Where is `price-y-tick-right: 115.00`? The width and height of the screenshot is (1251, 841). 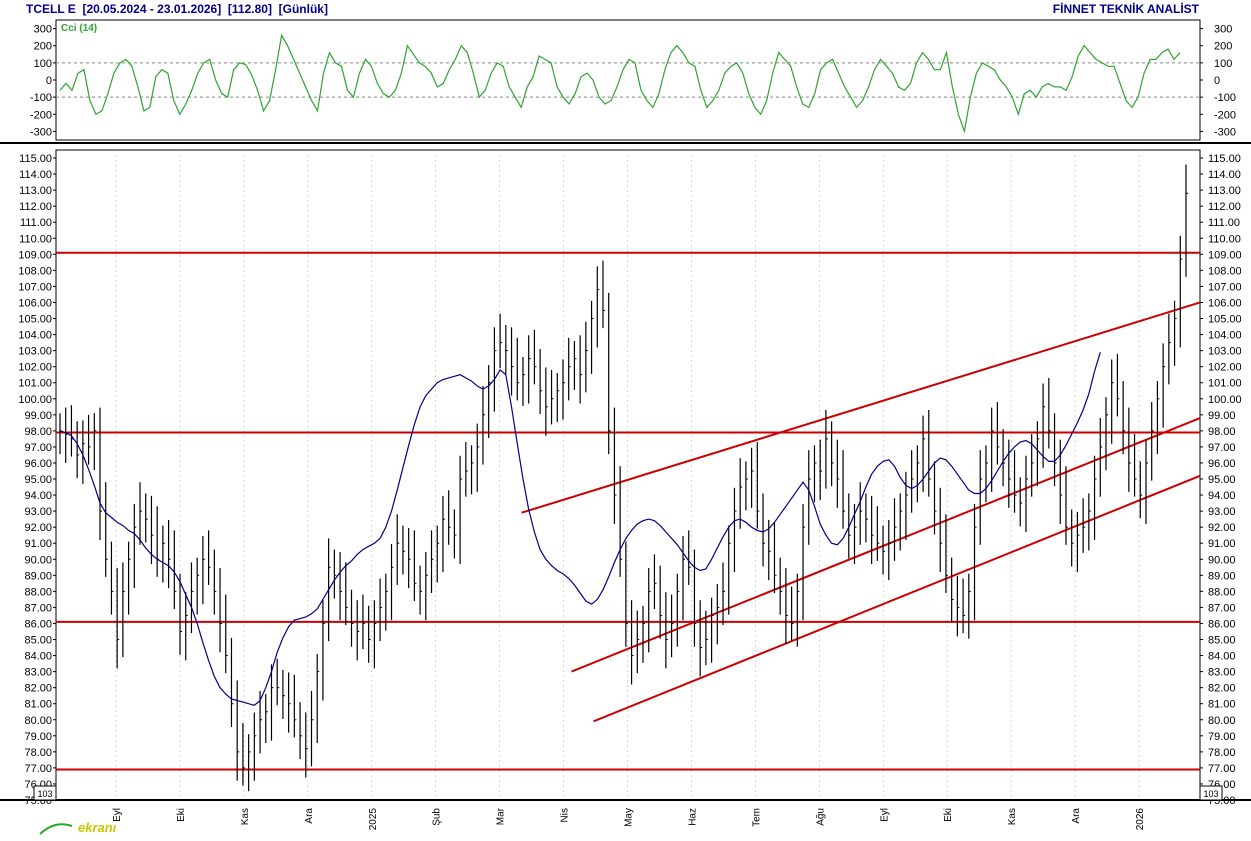
price-y-tick-right: 115.00 is located at coordinates (1224, 159).